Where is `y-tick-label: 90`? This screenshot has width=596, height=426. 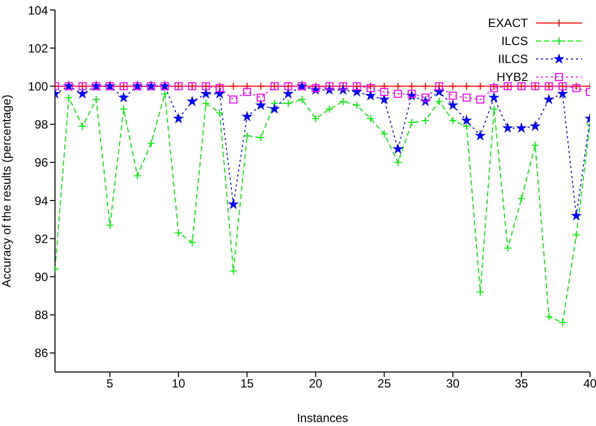
y-tick-label: 90 is located at coordinates (41, 277).